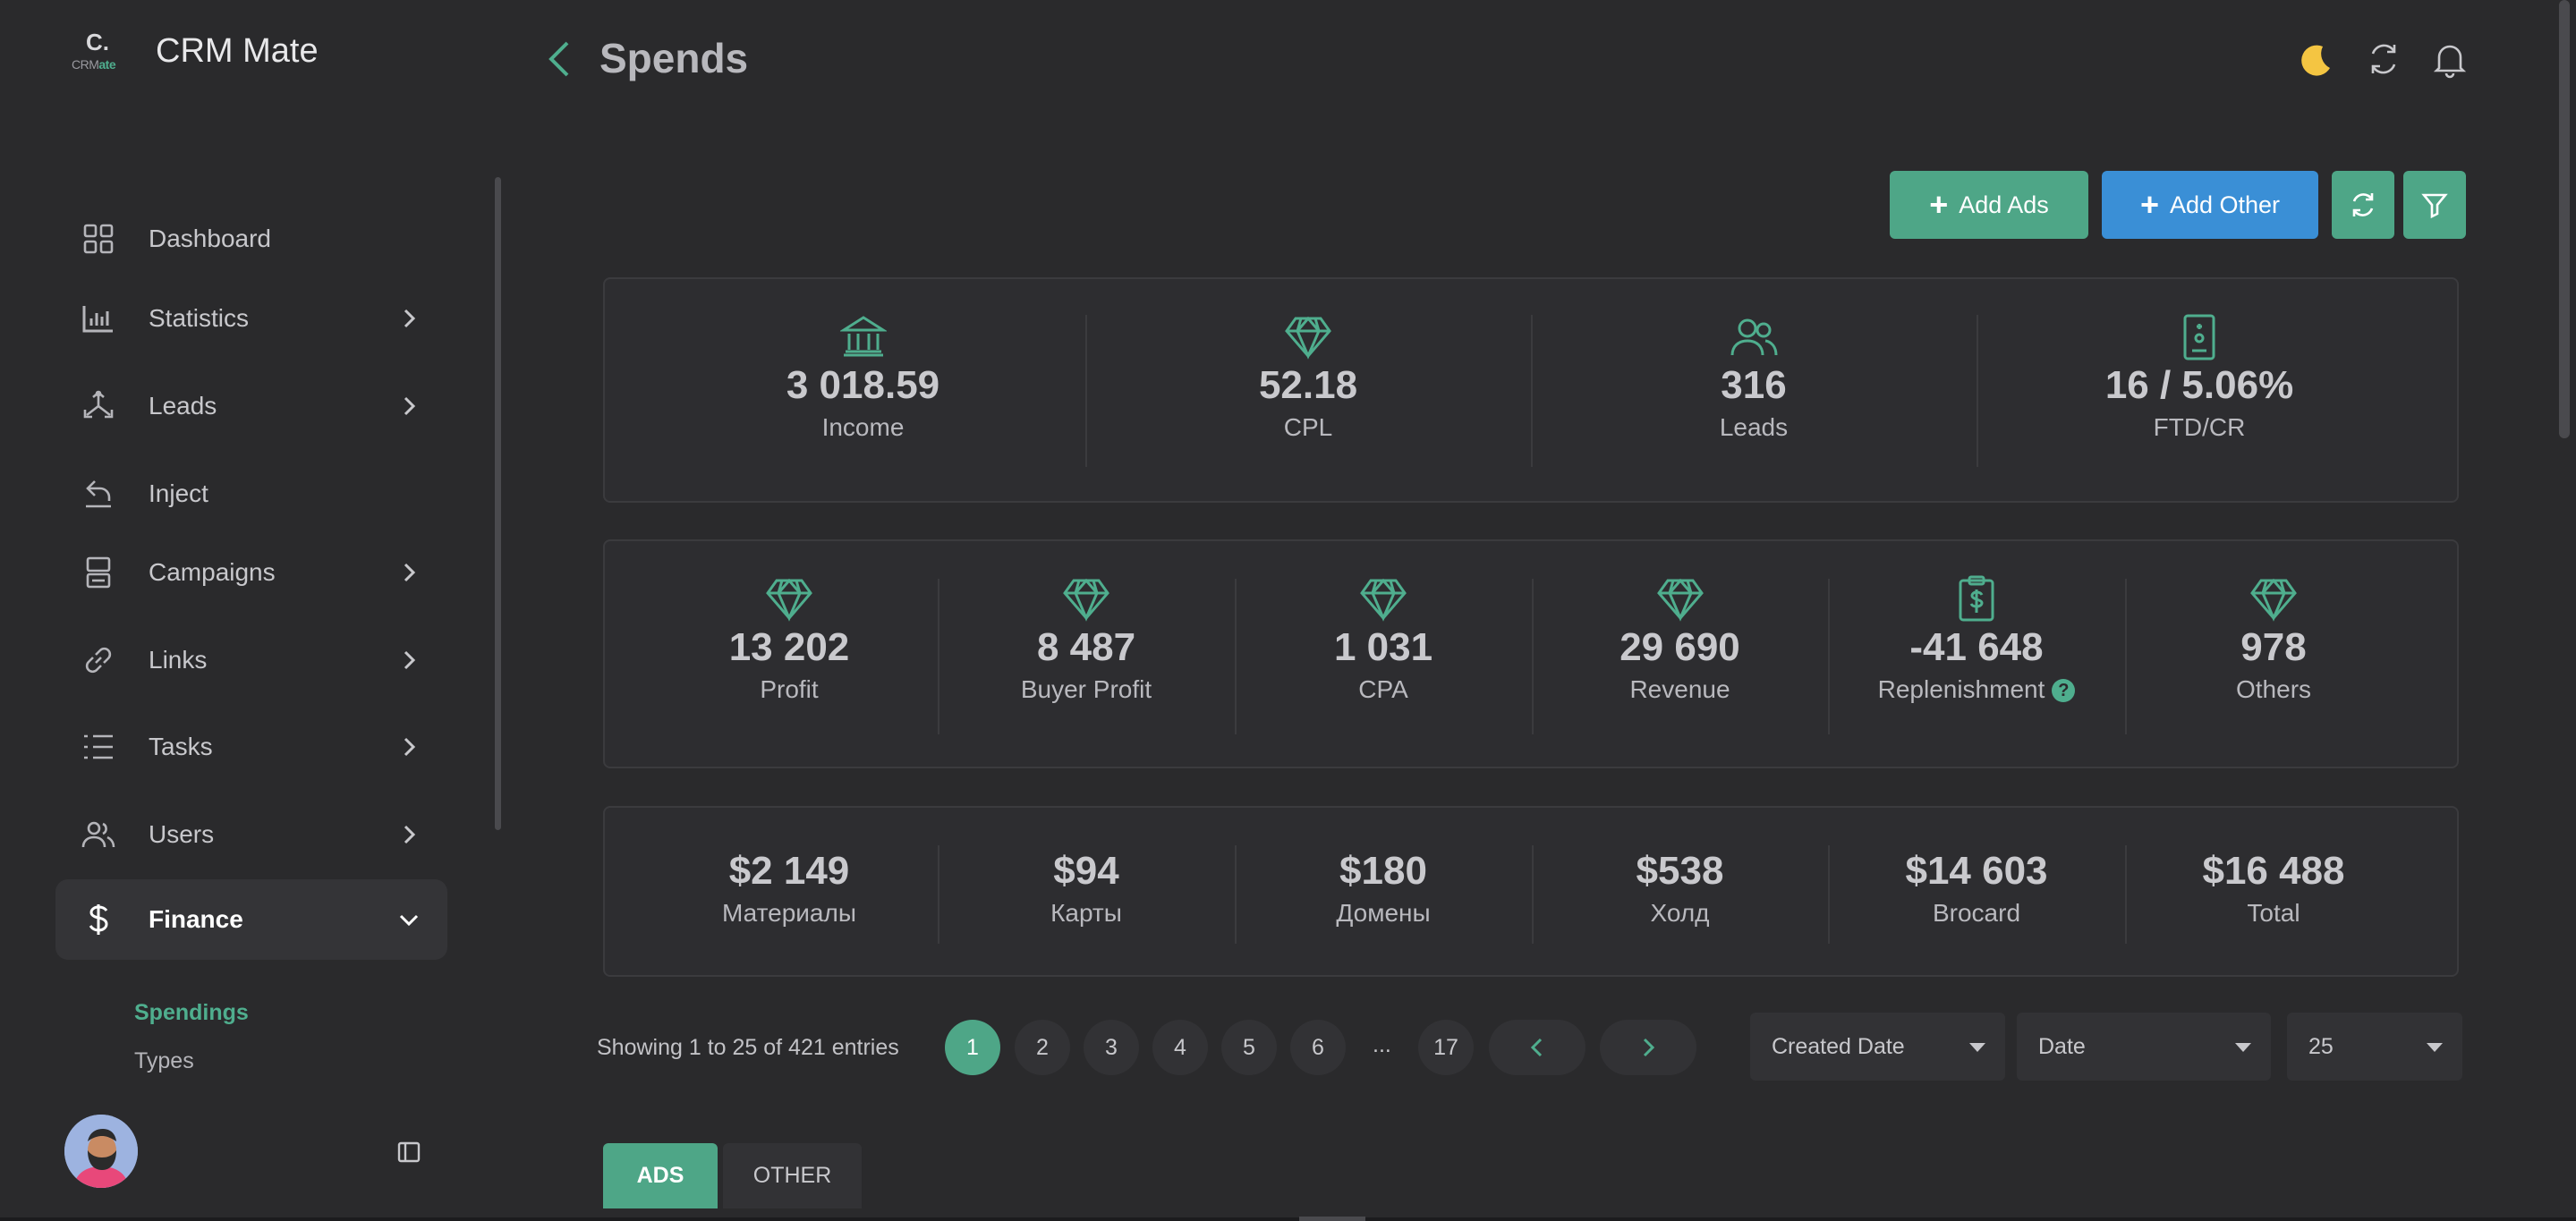 This screenshot has height=1221, width=2576. What do you see at coordinates (164, 1060) in the screenshot?
I see `sidebar-subitem-types: Types` at bounding box center [164, 1060].